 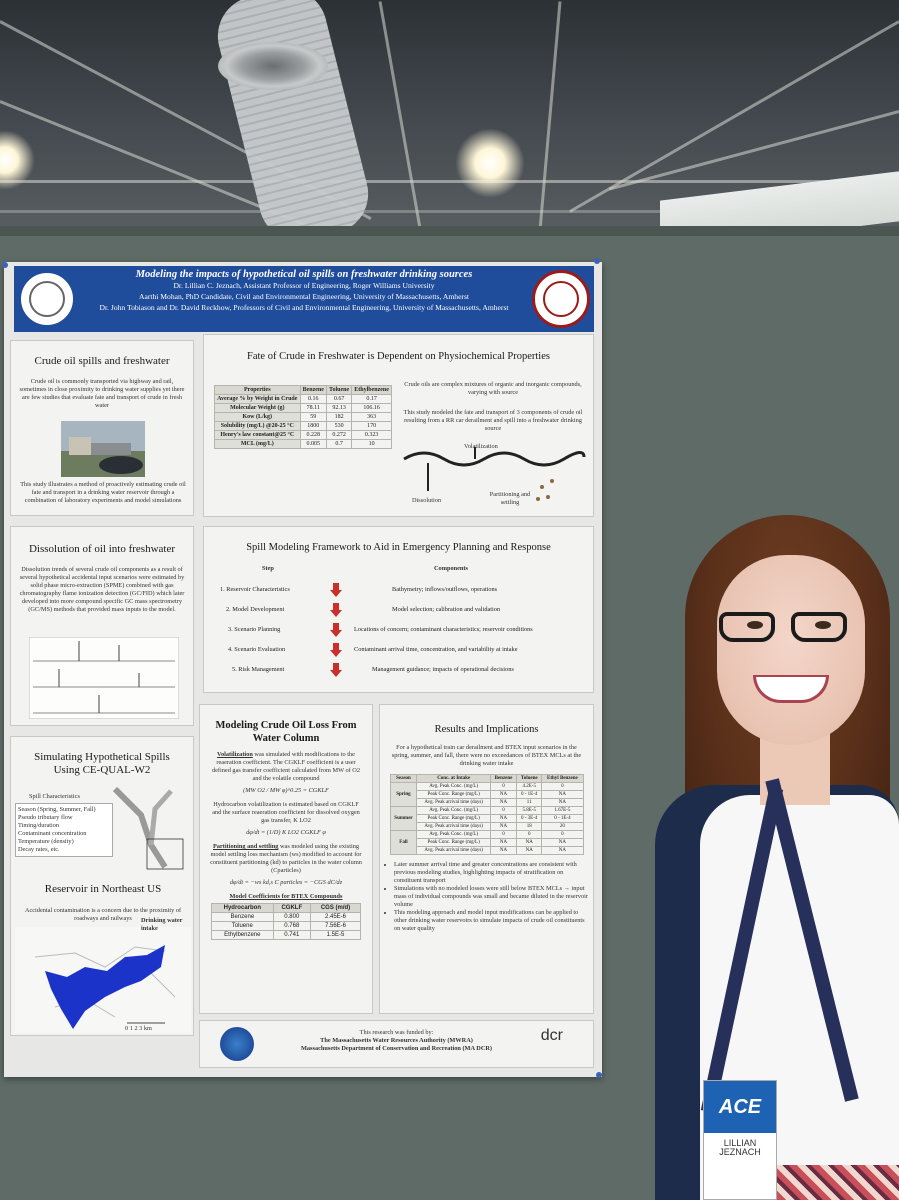 What do you see at coordinates (371, 399) in the screenshot?
I see `table-cell: 0.17` at bounding box center [371, 399].